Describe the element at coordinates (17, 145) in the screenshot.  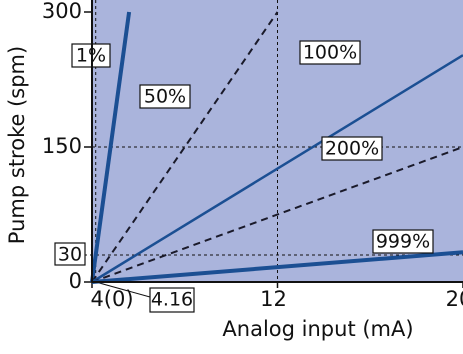
I see `y-axis-label: Pump stroke (spm)` at that location.